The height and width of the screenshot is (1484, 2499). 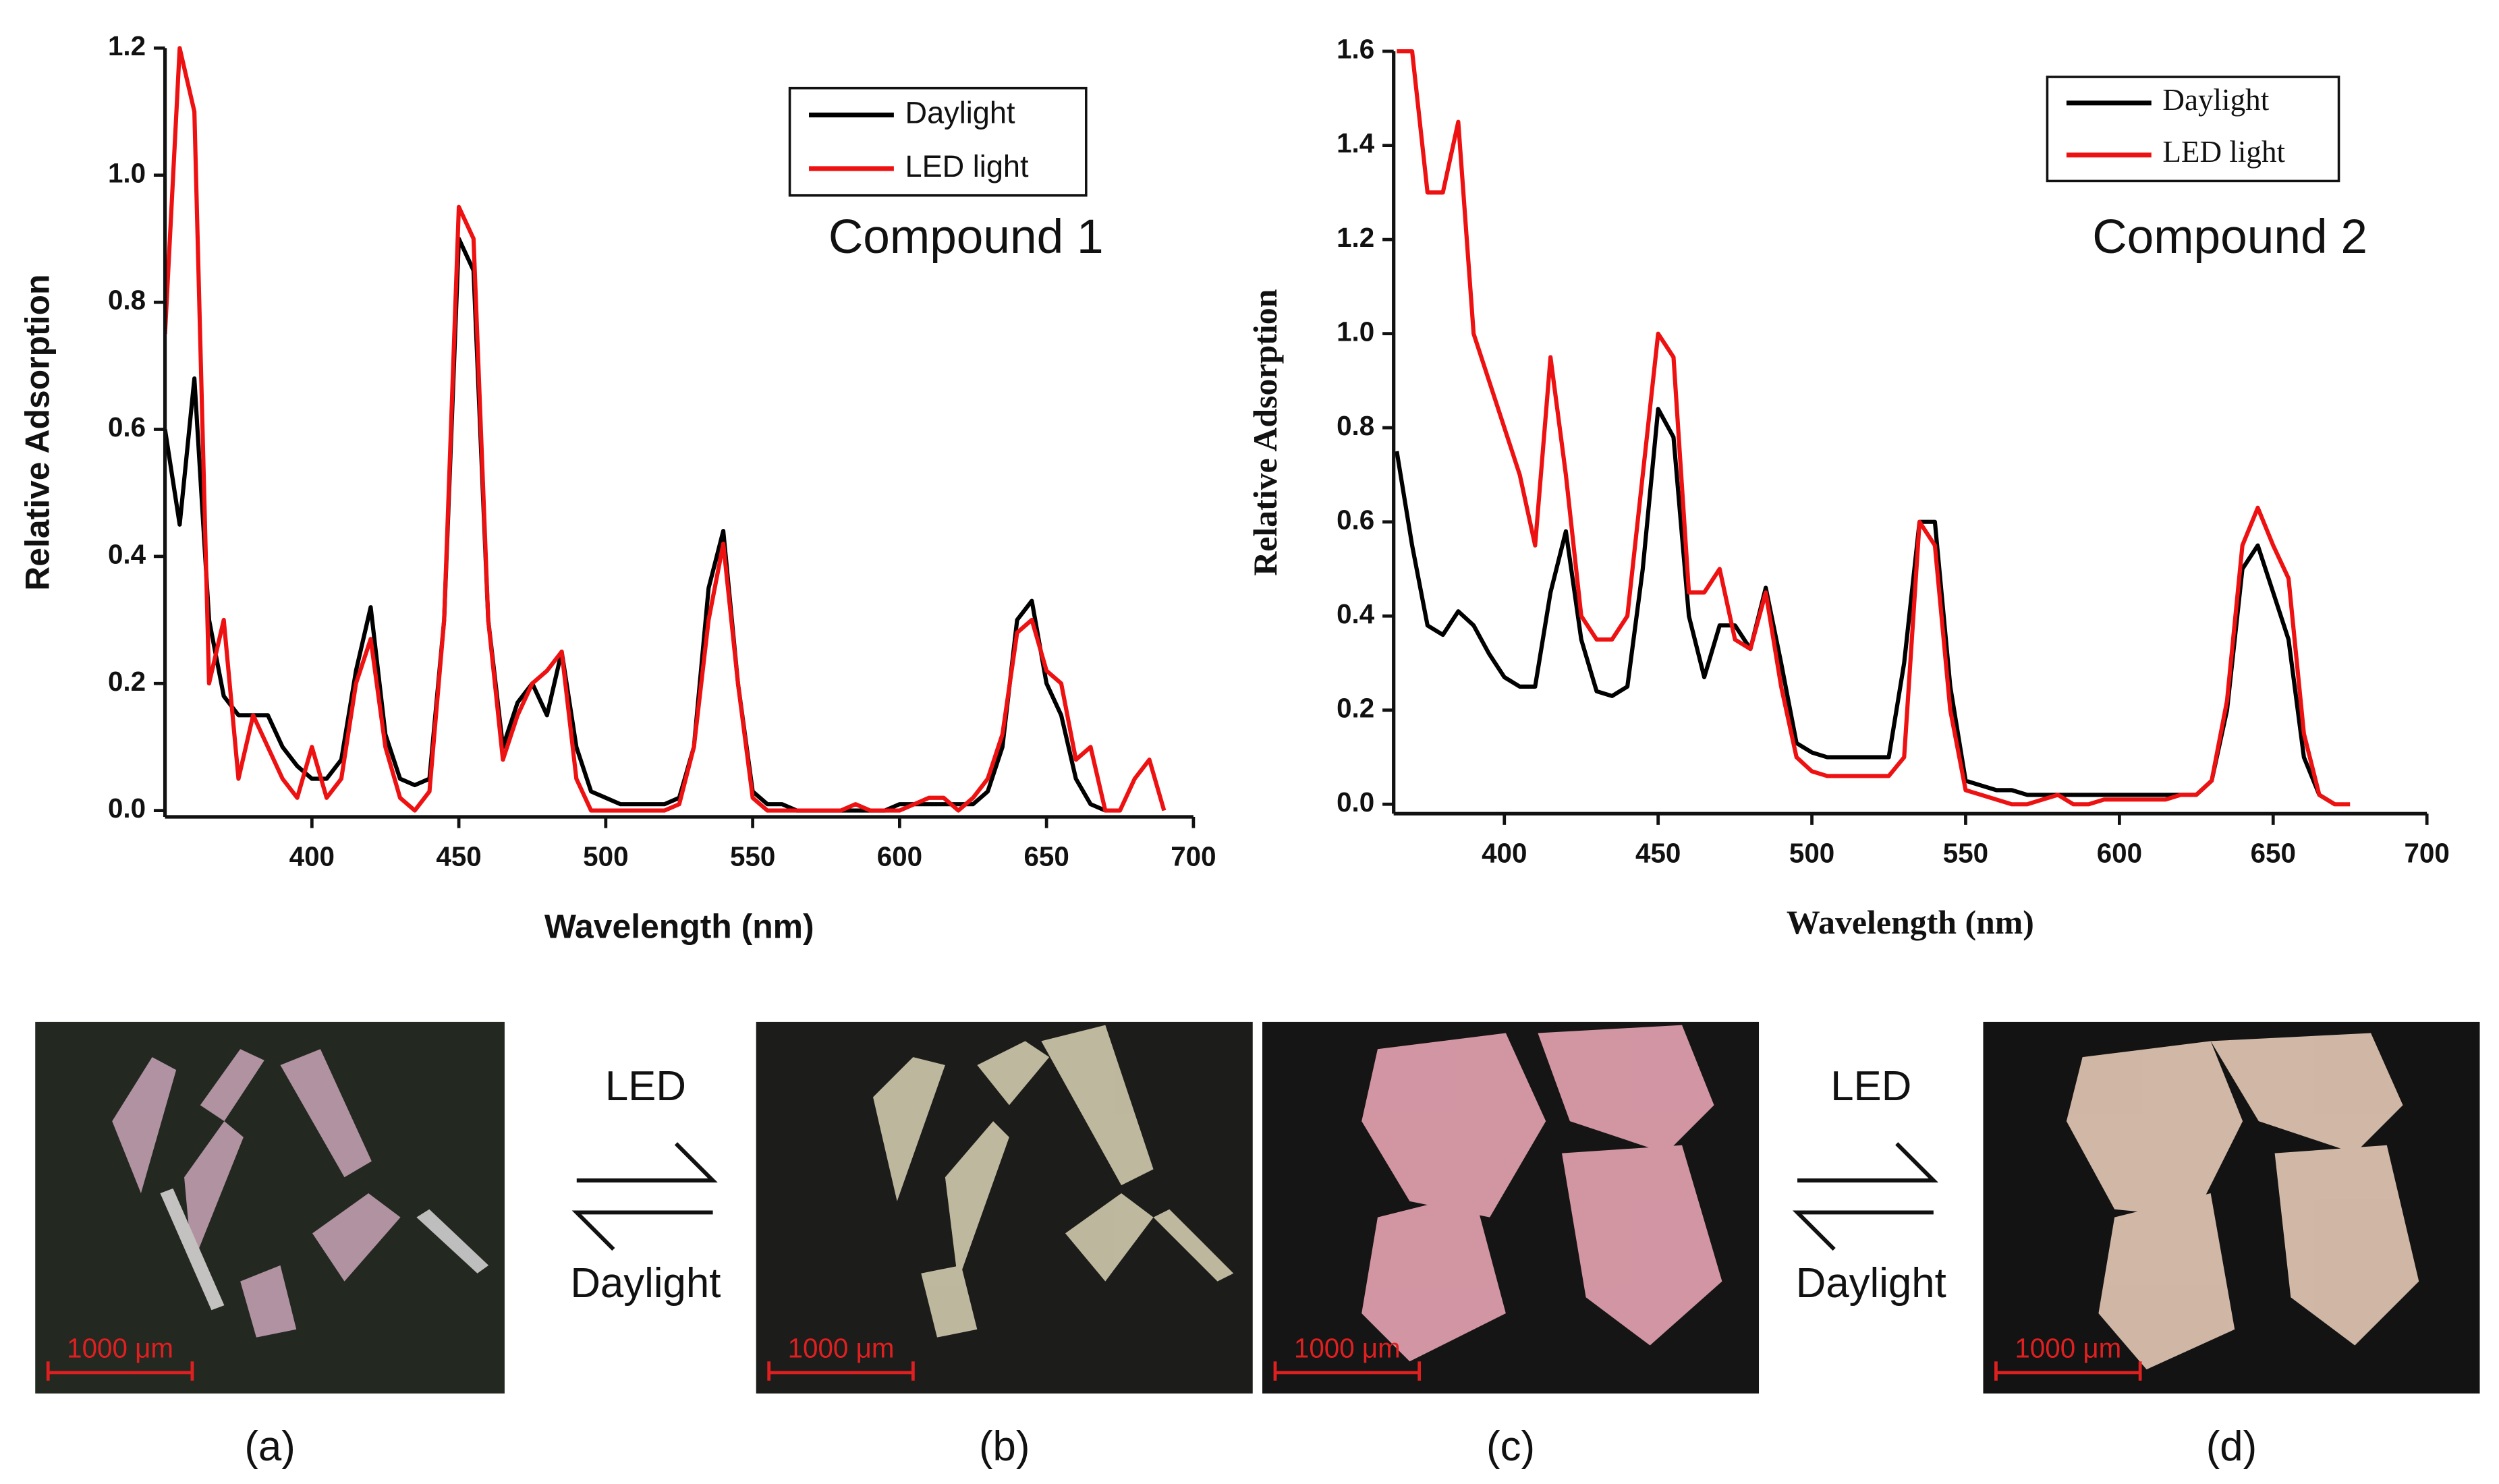 What do you see at coordinates (1356, 143) in the screenshot?
I see `y-tick-label: 1.4` at bounding box center [1356, 143].